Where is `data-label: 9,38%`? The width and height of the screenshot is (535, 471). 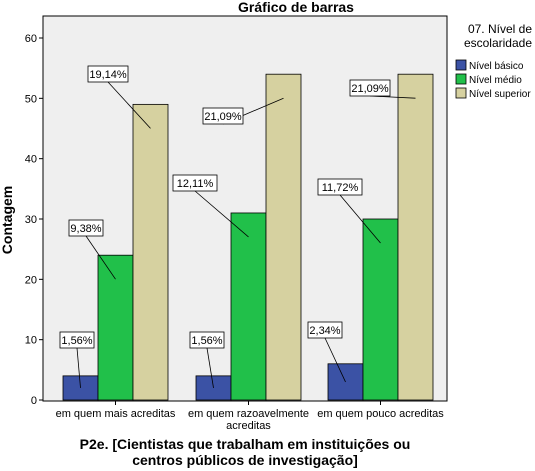
data-label: 9,38% is located at coordinates (85, 229).